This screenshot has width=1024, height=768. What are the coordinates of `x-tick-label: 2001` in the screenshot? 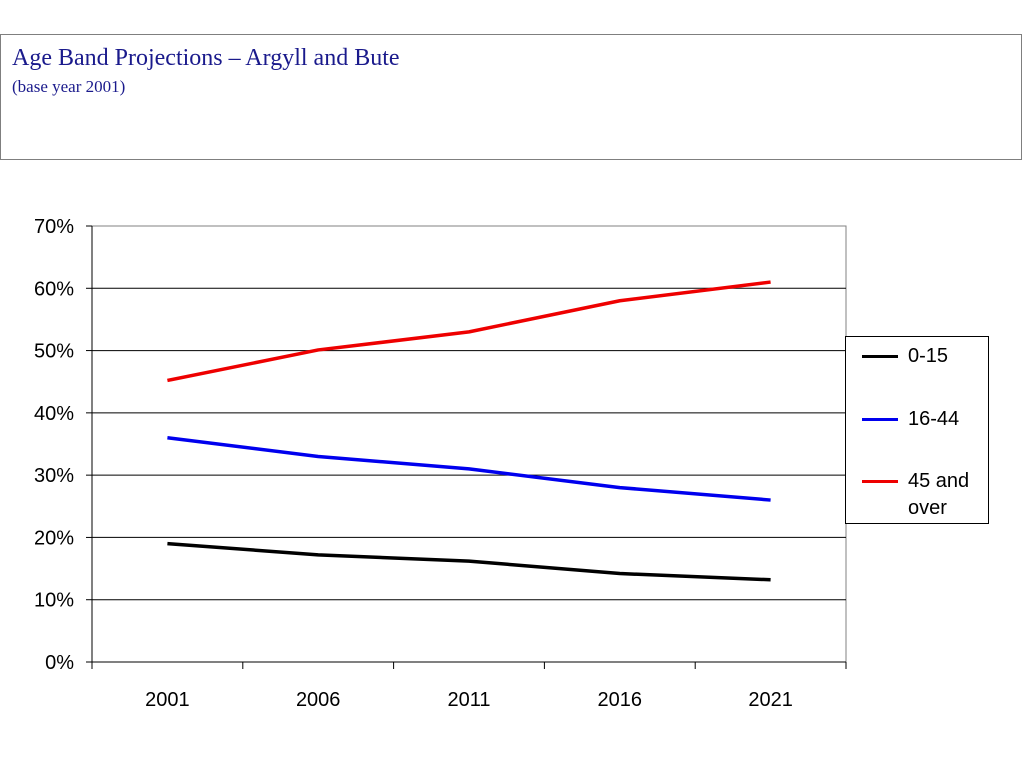 It's located at (167, 700).